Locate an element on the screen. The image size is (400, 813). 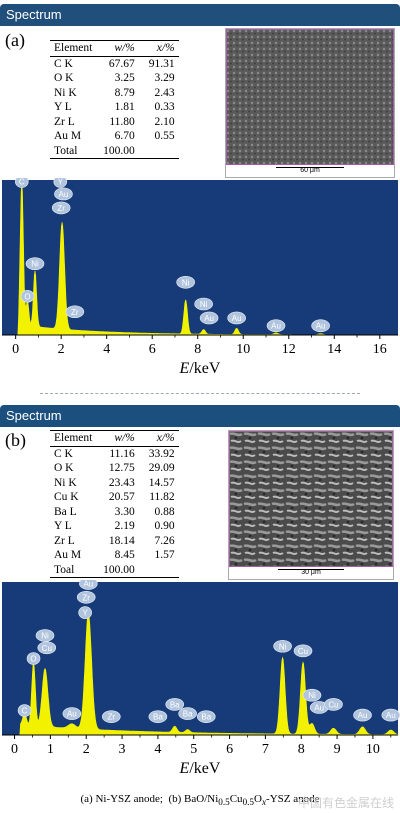
x-tick-label: 5 is located at coordinates (193, 749).